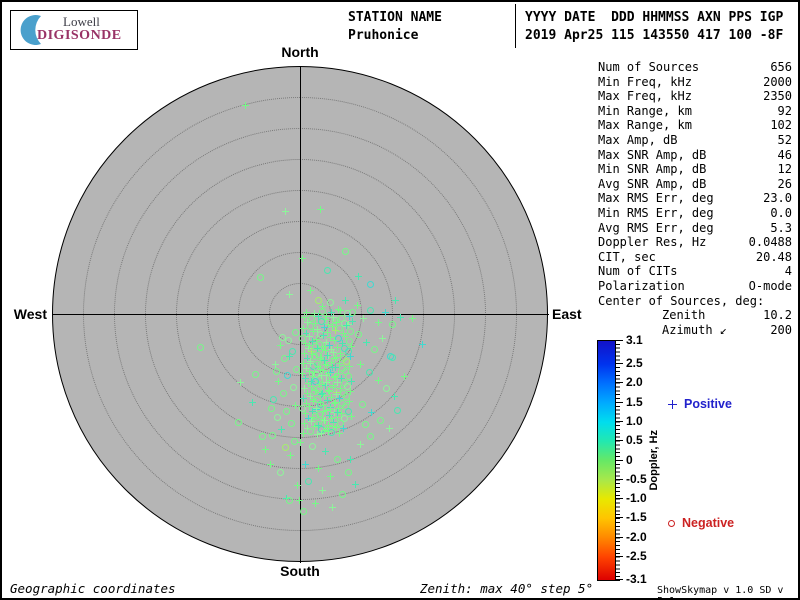  I want to click on lowell-digisonde-logo: Lowell DIGISONDE, so click(74, 30).